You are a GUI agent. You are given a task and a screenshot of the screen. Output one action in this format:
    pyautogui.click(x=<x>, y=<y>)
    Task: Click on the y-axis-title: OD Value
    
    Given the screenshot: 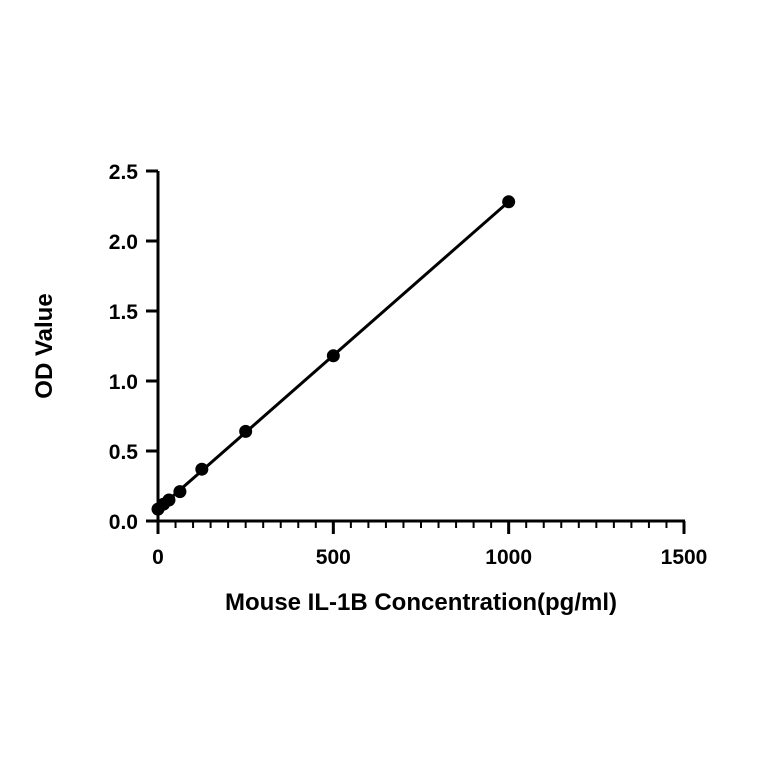 What is the action you would take?
    pyautogui.click(x=44, y=345)
    